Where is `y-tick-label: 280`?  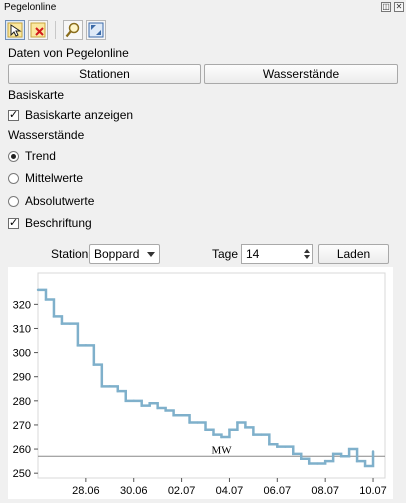
y-tick-label: 280 is located at coordinates (22, 402).